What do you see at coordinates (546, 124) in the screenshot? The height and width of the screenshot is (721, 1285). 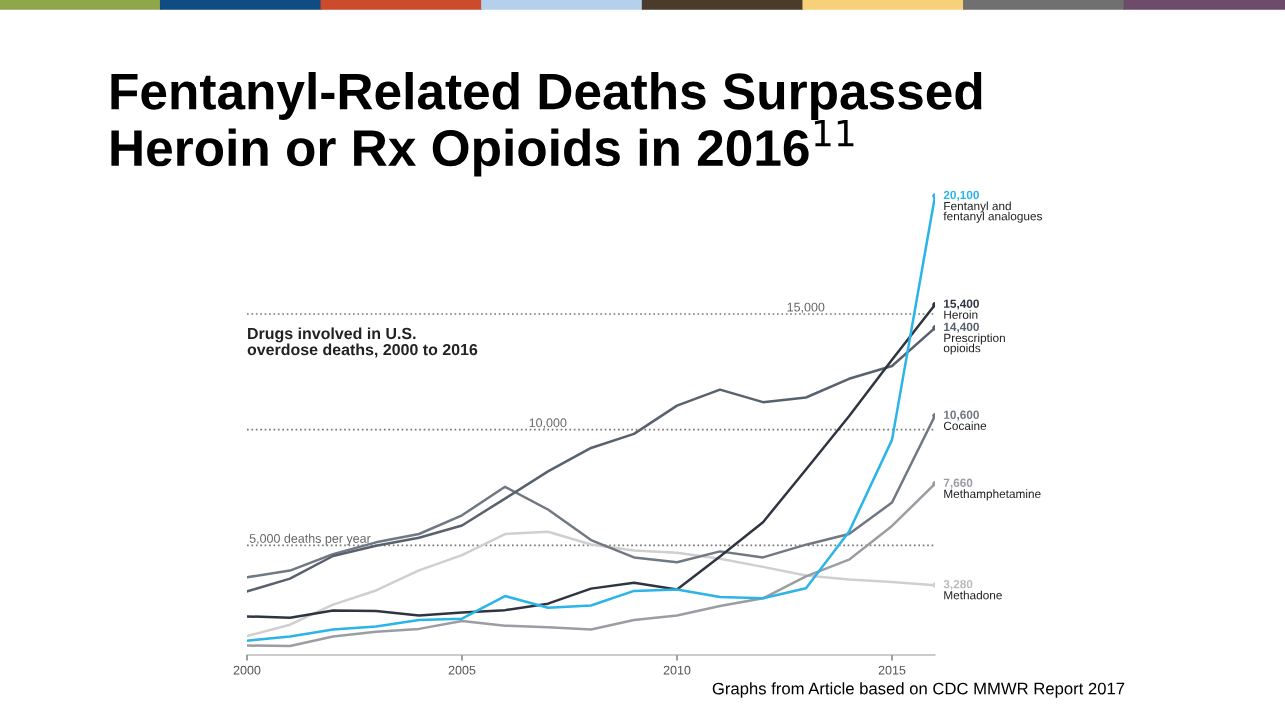 I see `chart-title: Fentanyl-Related Deaths Surpassed Heroin or Rx Opioids in 2016$^{11}$` at bounding box center [546, 124].